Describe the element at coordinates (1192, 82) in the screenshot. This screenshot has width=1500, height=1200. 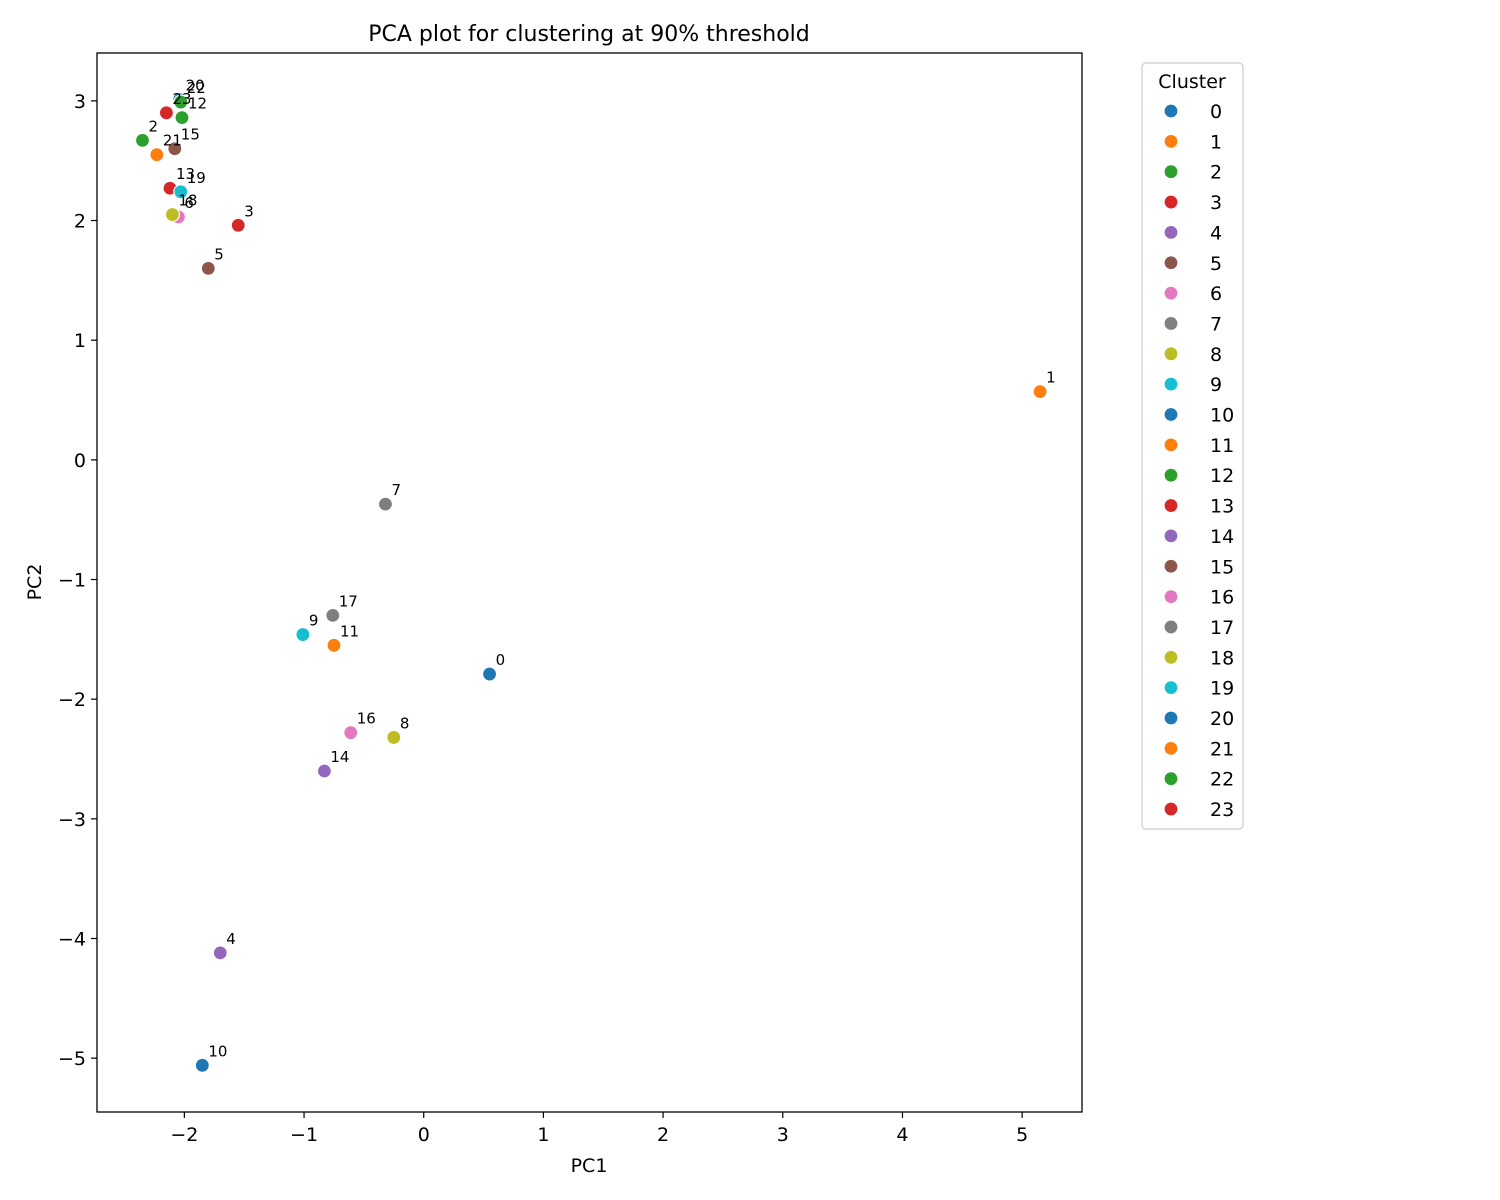
I see `legend-title: Cluster` at that location.